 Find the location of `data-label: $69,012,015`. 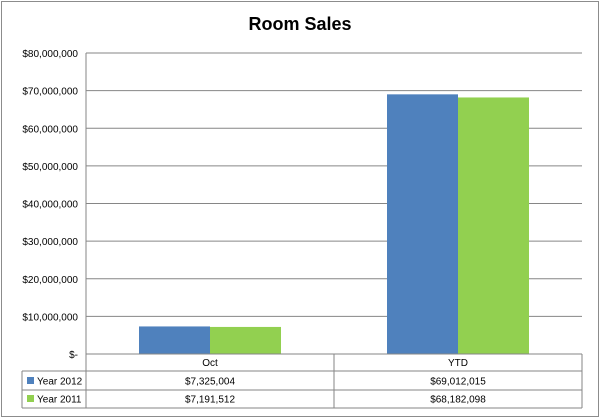

data-label: $69,012,015 is located at coordinates (458, 382).